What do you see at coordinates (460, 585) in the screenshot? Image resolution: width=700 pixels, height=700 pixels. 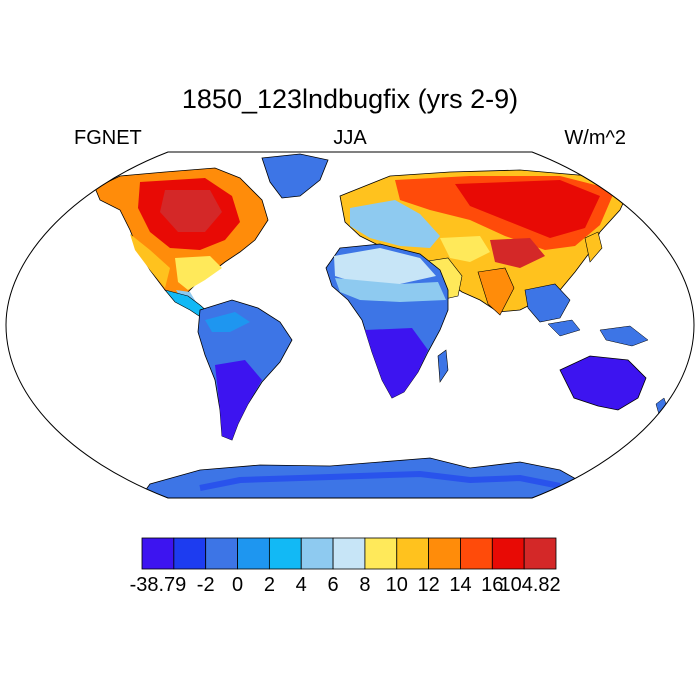 I see `colorbar-tick-label: 14` at bounding box center [460, 585].